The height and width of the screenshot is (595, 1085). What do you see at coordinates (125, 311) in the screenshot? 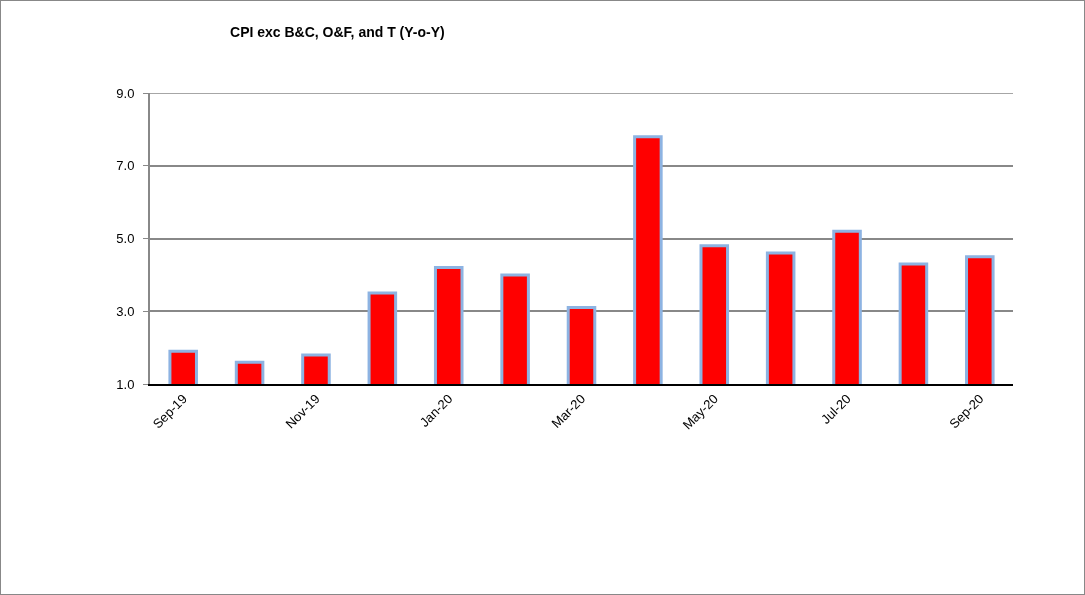
I see `y-tick-label: 3.0` at bounding box center [125, 311].